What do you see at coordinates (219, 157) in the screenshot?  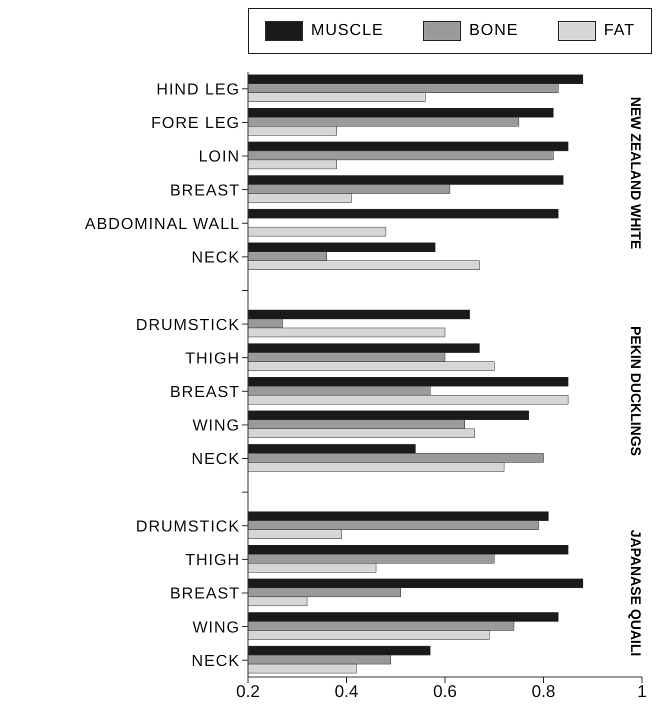 I see `y-tick-label: LOIN` at bounding box center [219, 157].